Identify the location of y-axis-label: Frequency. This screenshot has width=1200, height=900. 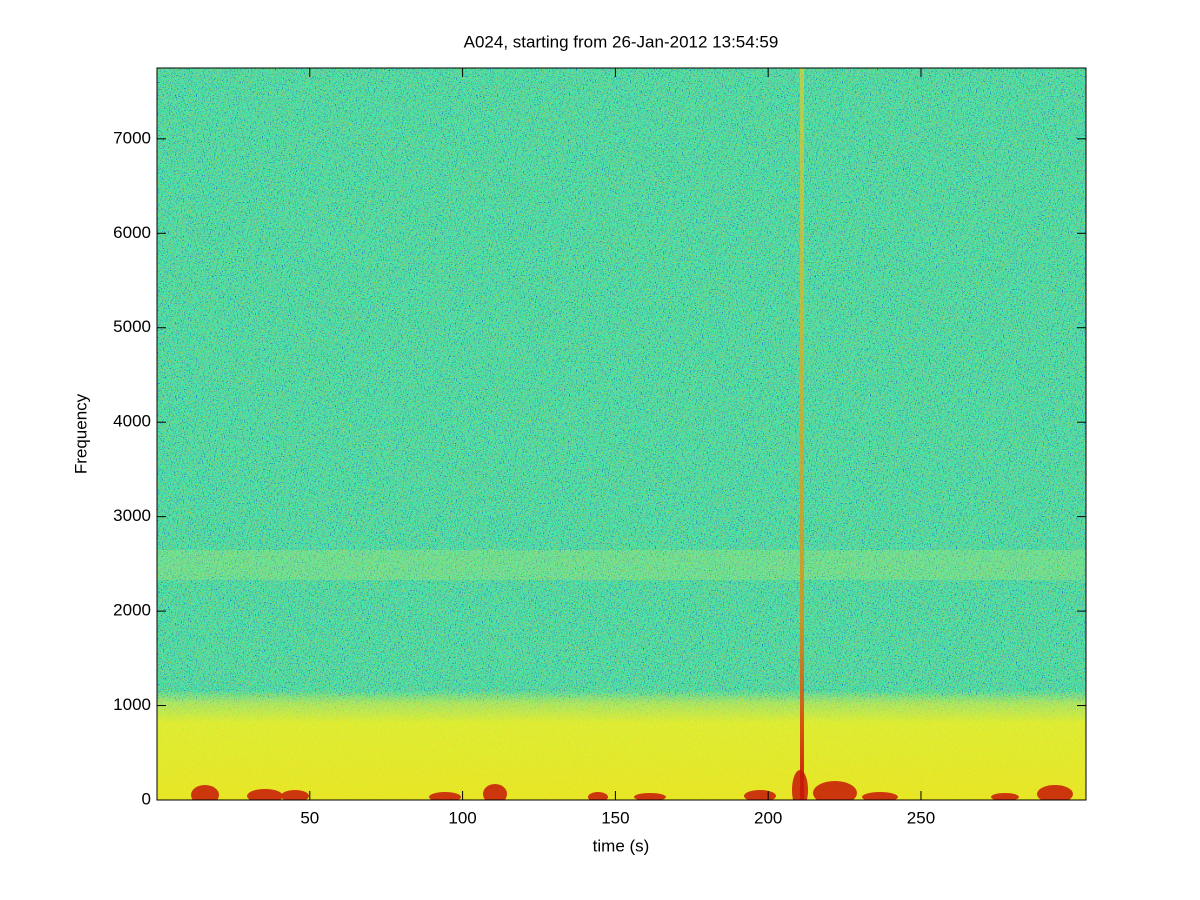
(80, 433).